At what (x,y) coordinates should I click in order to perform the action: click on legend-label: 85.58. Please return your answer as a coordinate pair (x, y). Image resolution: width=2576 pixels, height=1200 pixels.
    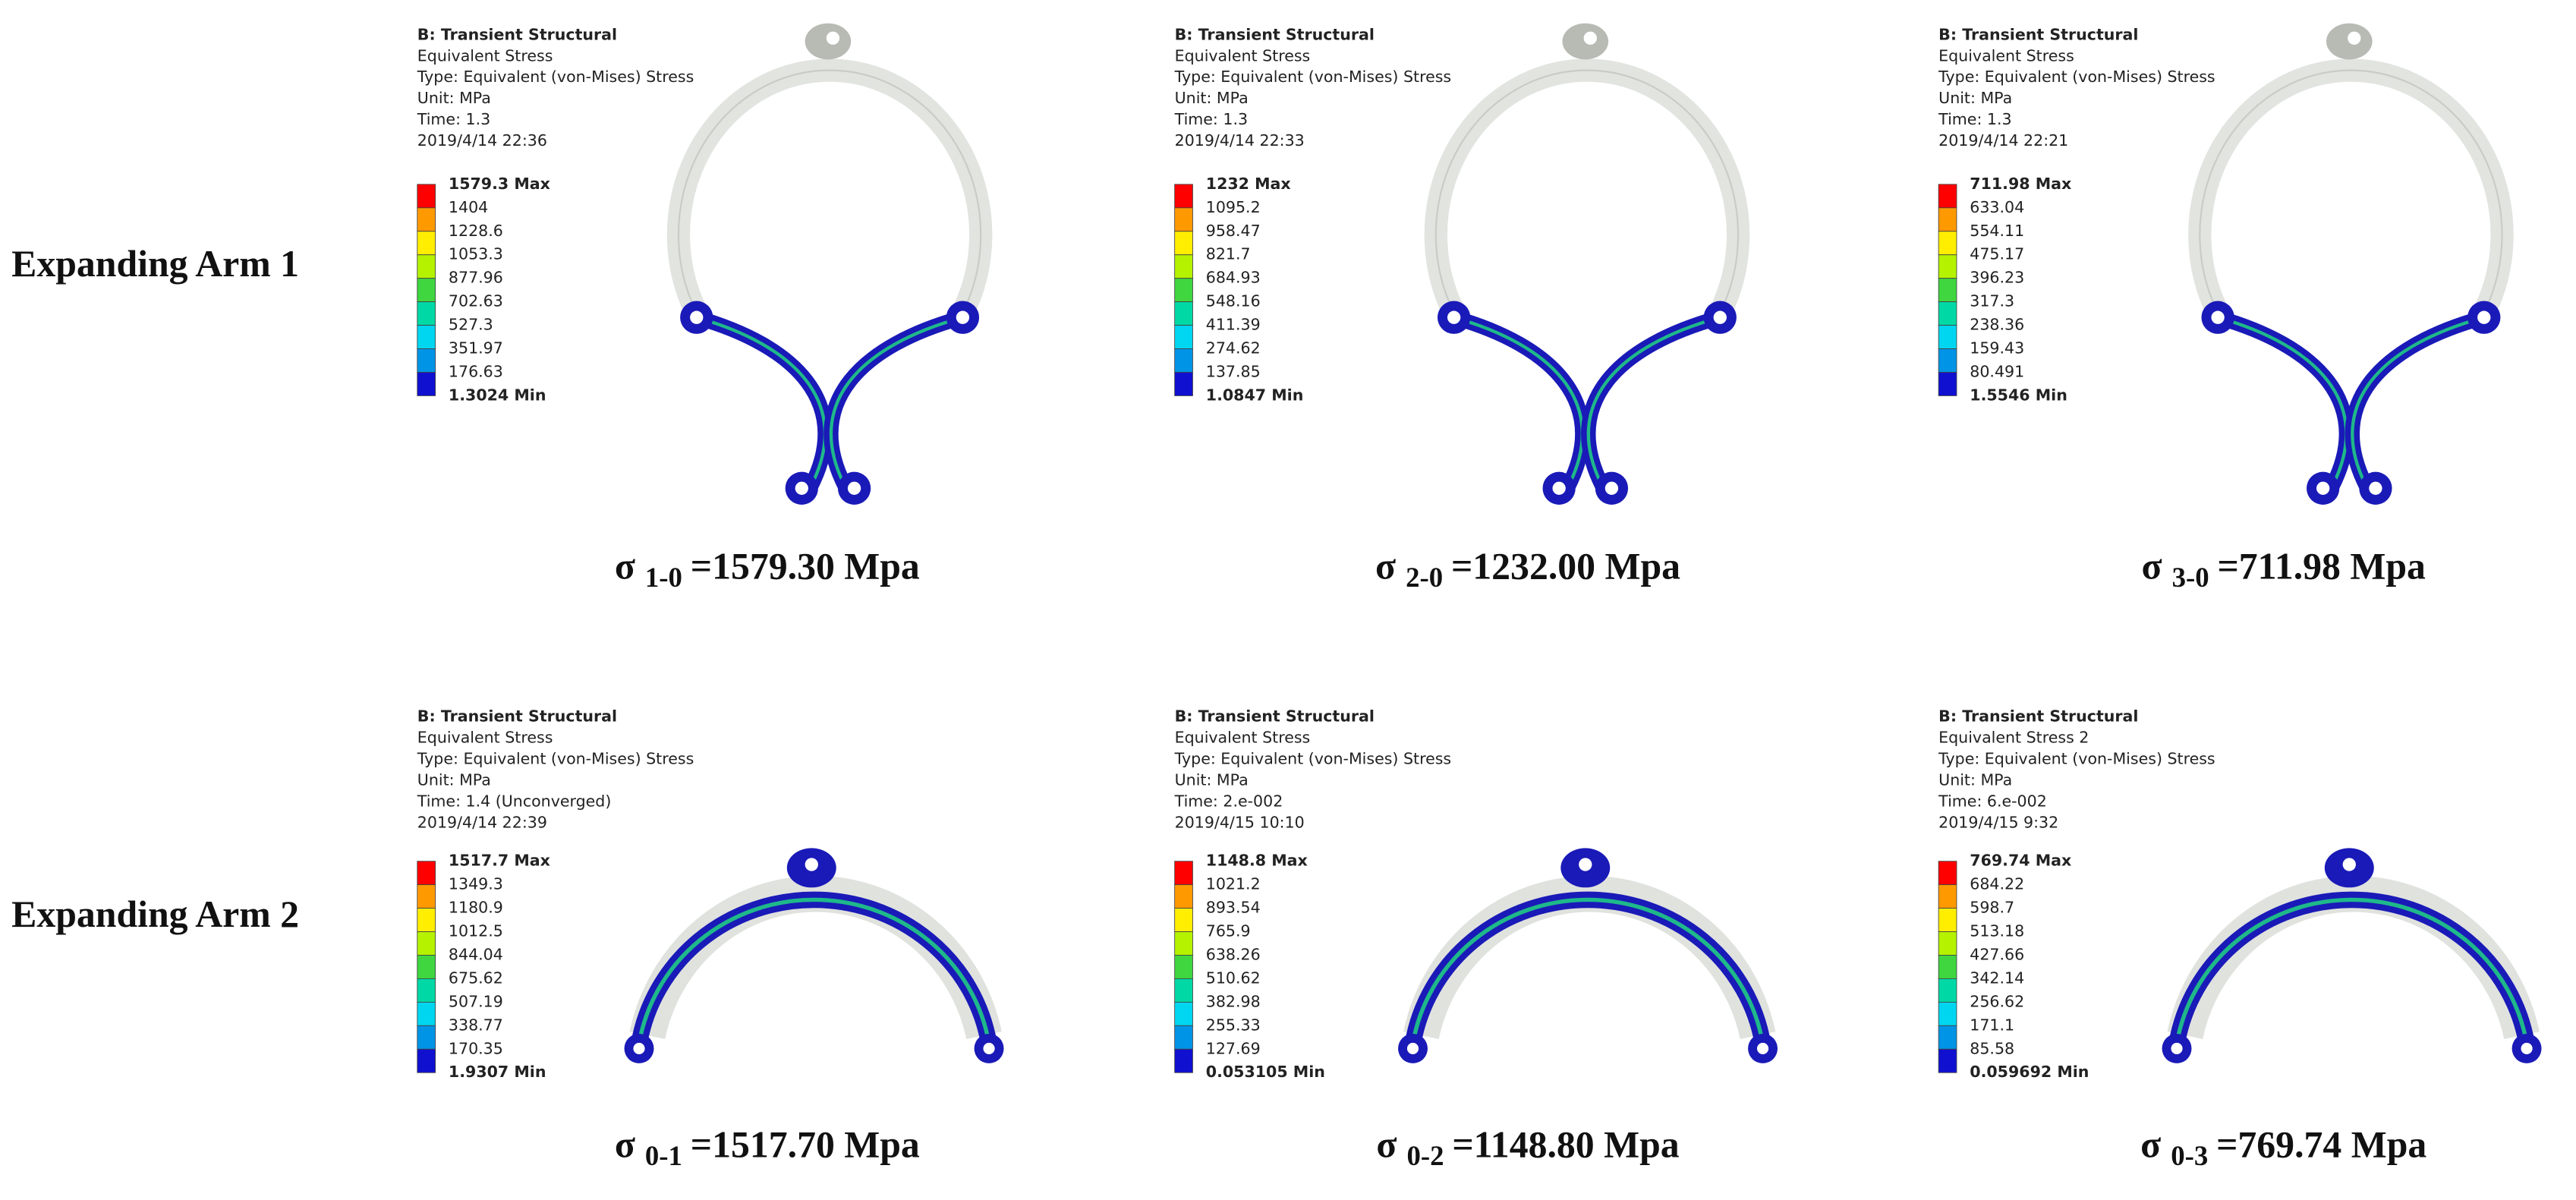
    Looking at the image, I should click on (1992, 1048).